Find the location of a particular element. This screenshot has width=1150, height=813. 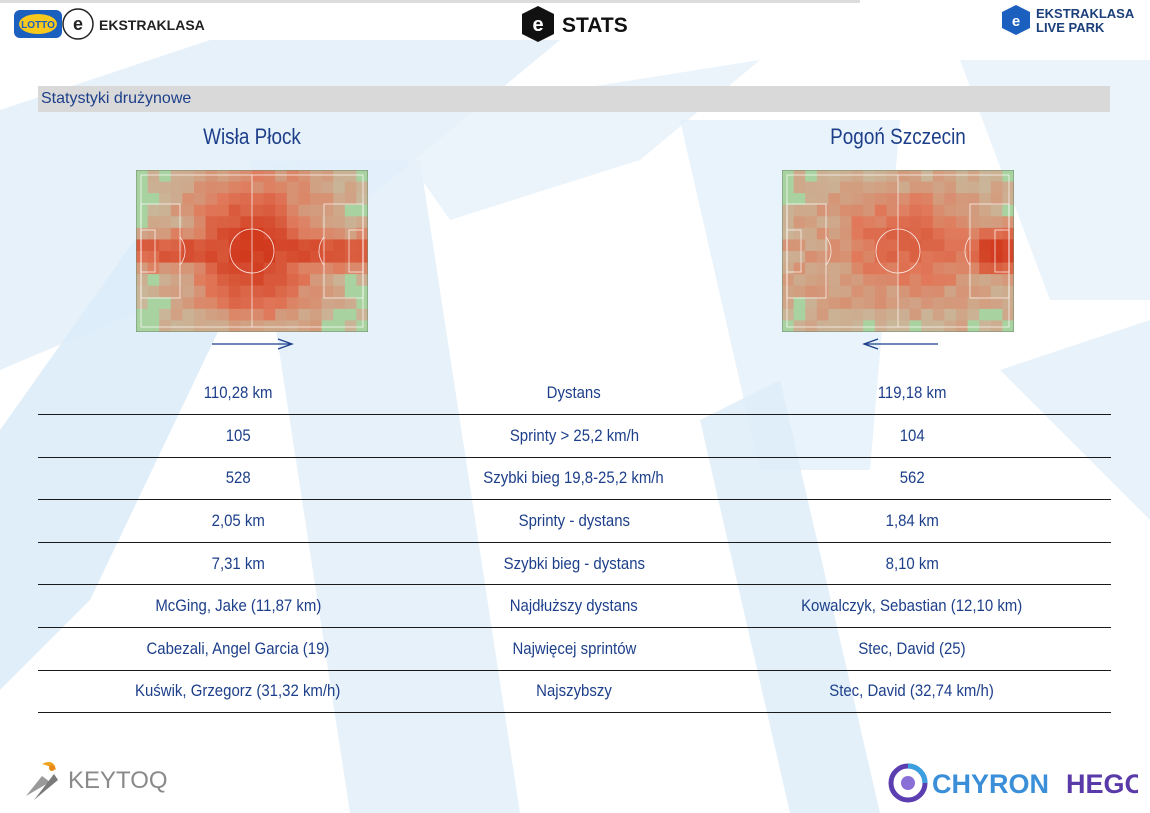

away-stat-value: 8,10 km is located at coordinates (912, 563).